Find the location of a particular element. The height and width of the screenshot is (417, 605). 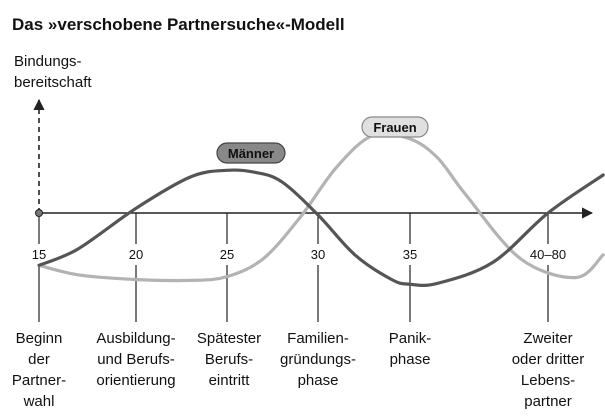

legend-men: Männer is located at coordinates (251, 153).